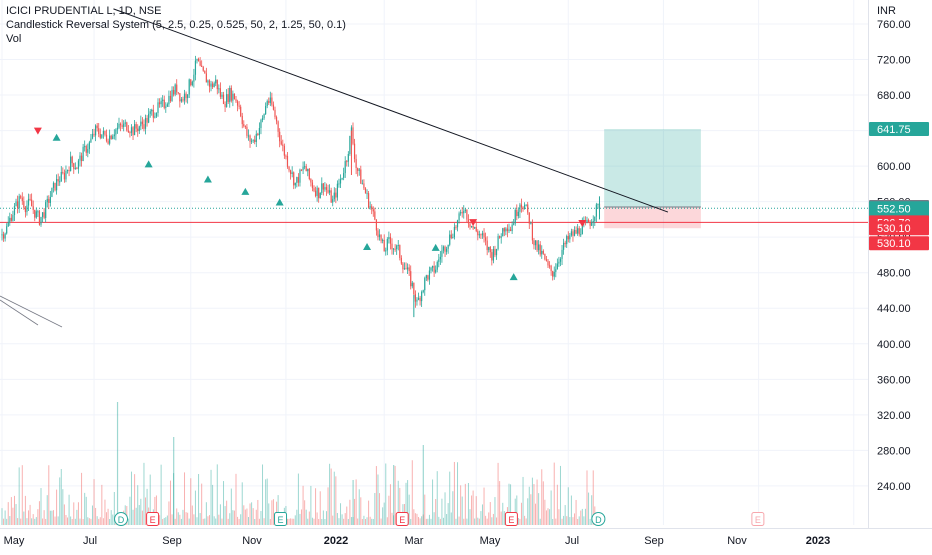  Describe the element at coordinates (14, 39) in the screenshot. I see `volume-label: Vol` at that location.